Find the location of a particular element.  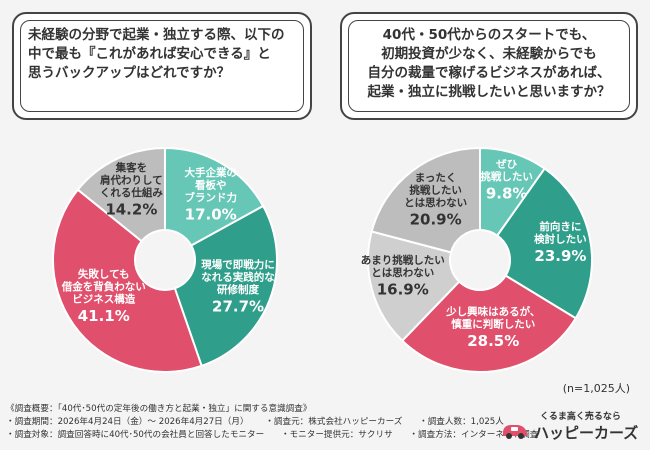

left-question-inner-frame is located at coordinates (162, 66).